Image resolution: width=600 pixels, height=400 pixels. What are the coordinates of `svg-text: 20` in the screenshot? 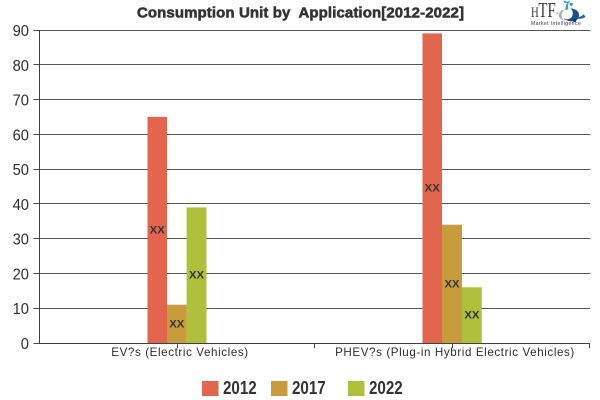 It's located at (21, 275).